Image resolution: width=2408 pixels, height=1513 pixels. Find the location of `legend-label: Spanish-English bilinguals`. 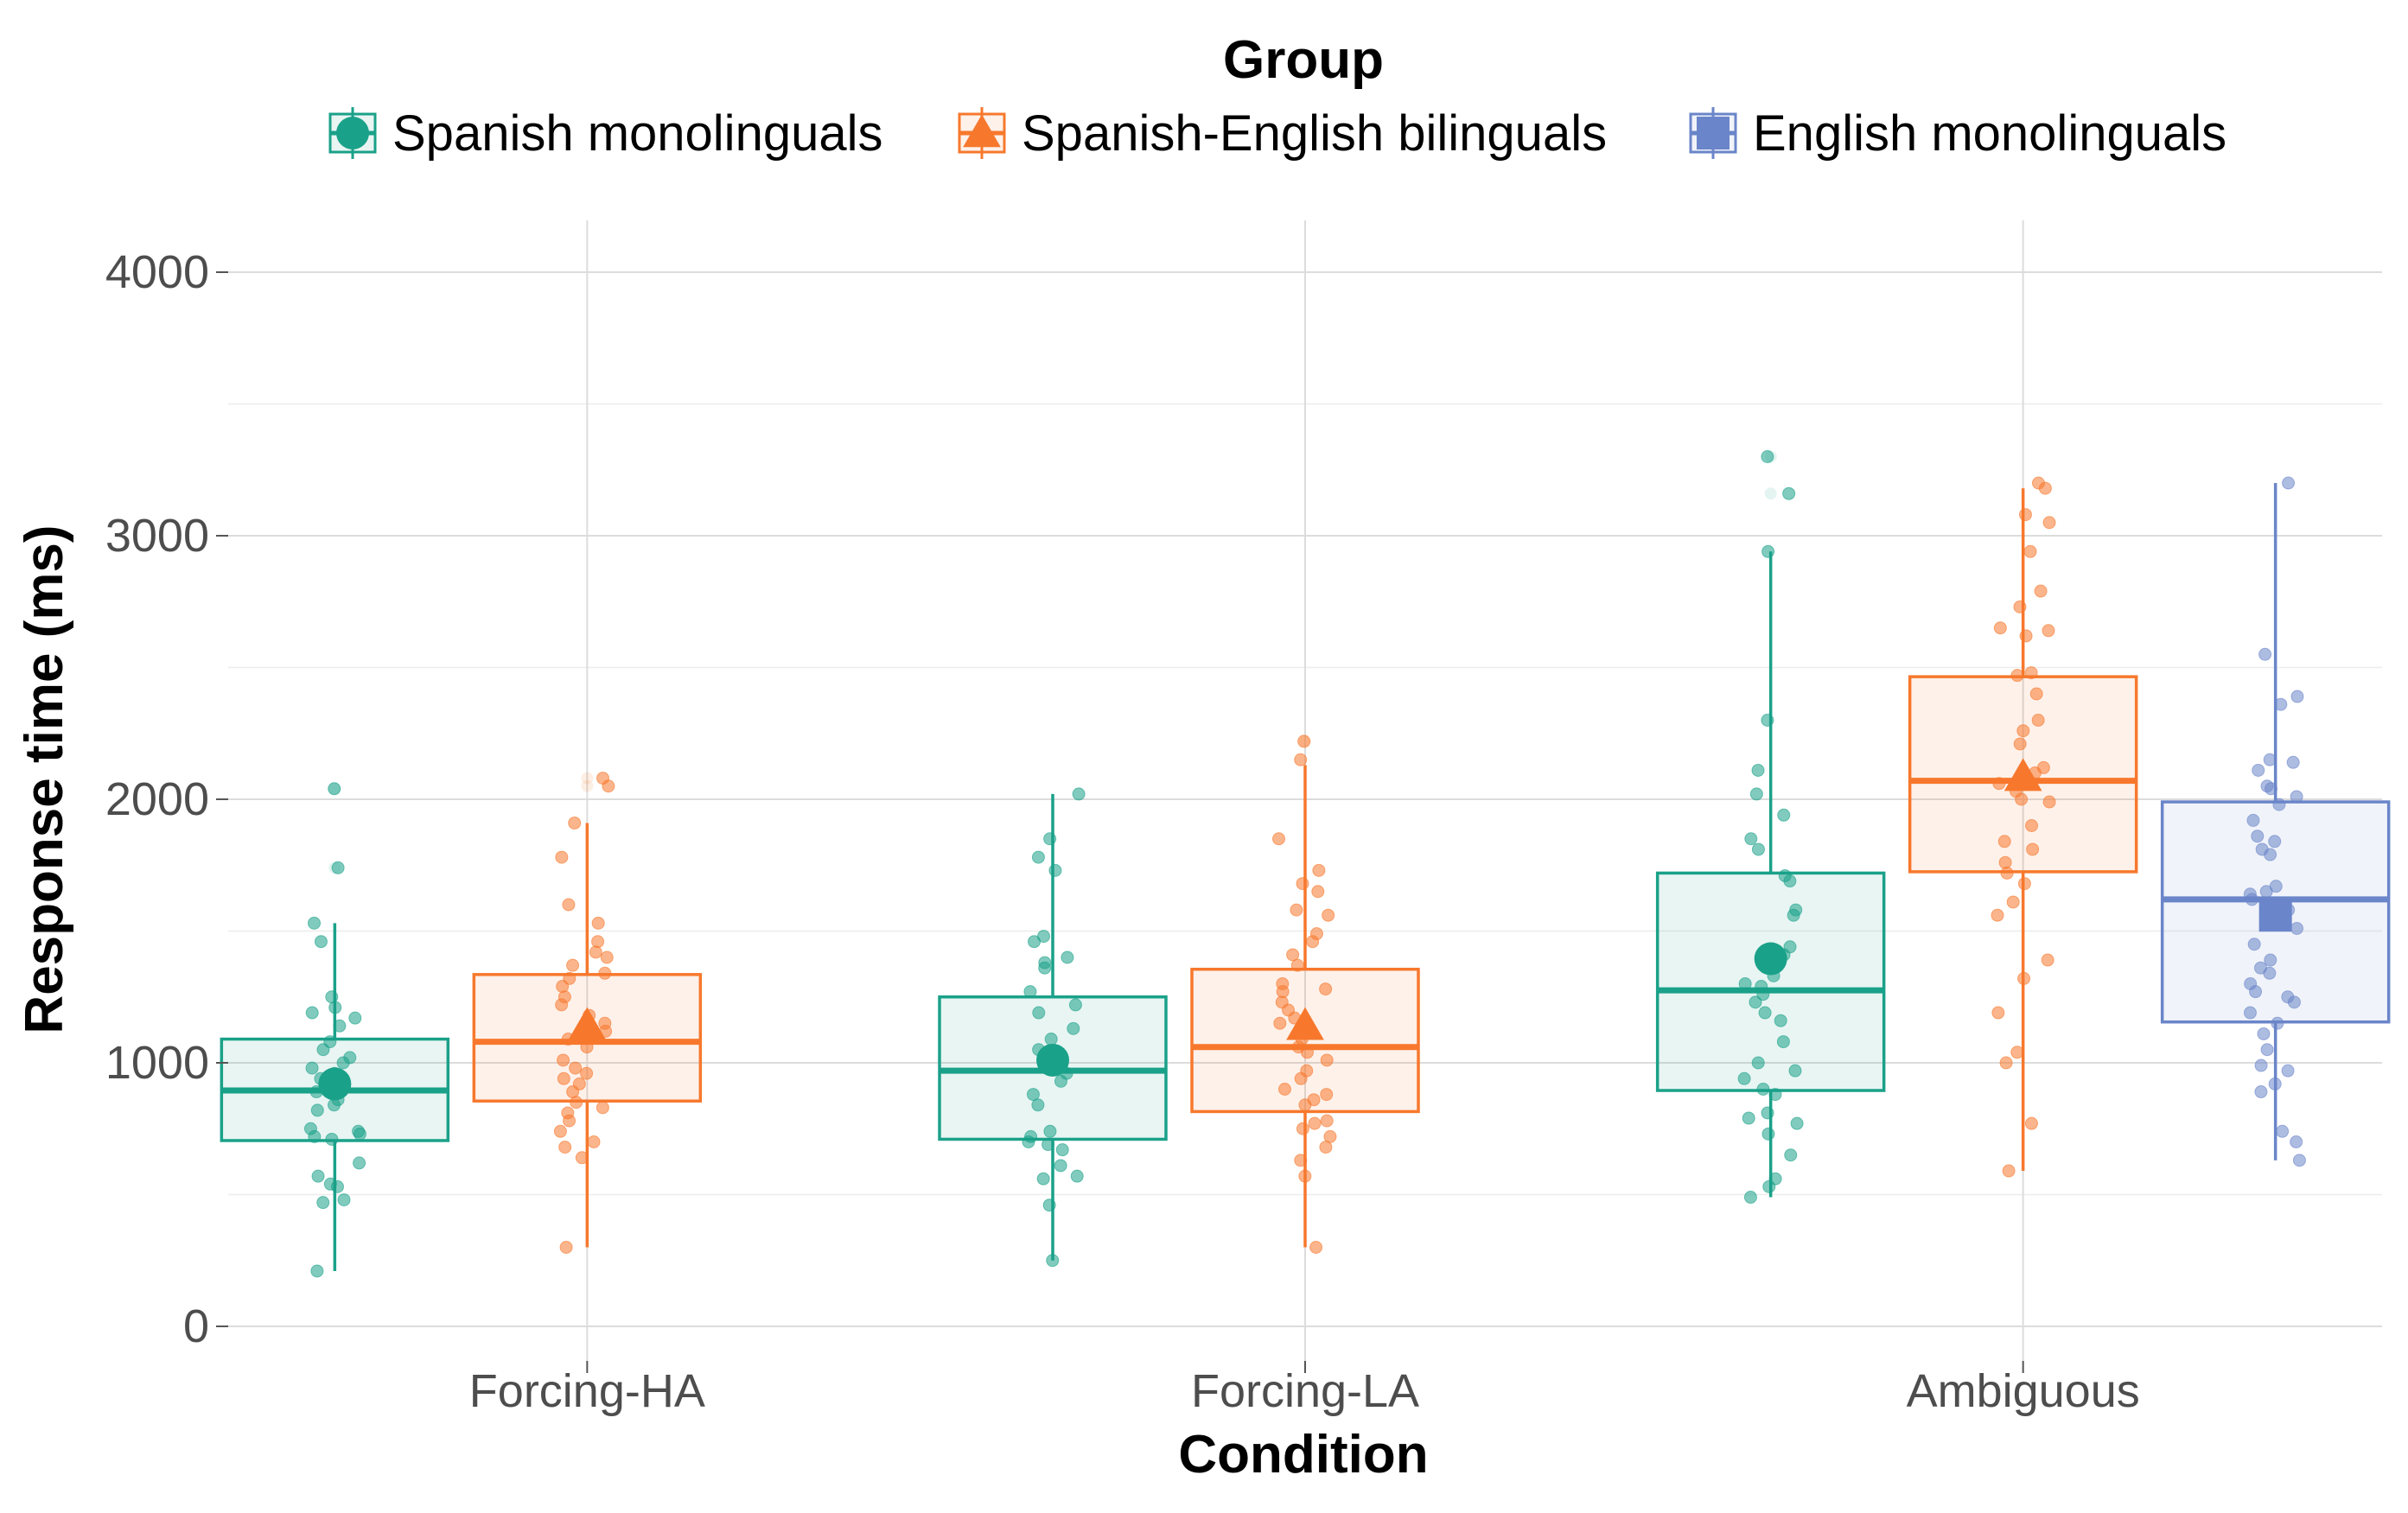

legend-label: Spanish-English bilinguals is located at coordinates (1314, 133).